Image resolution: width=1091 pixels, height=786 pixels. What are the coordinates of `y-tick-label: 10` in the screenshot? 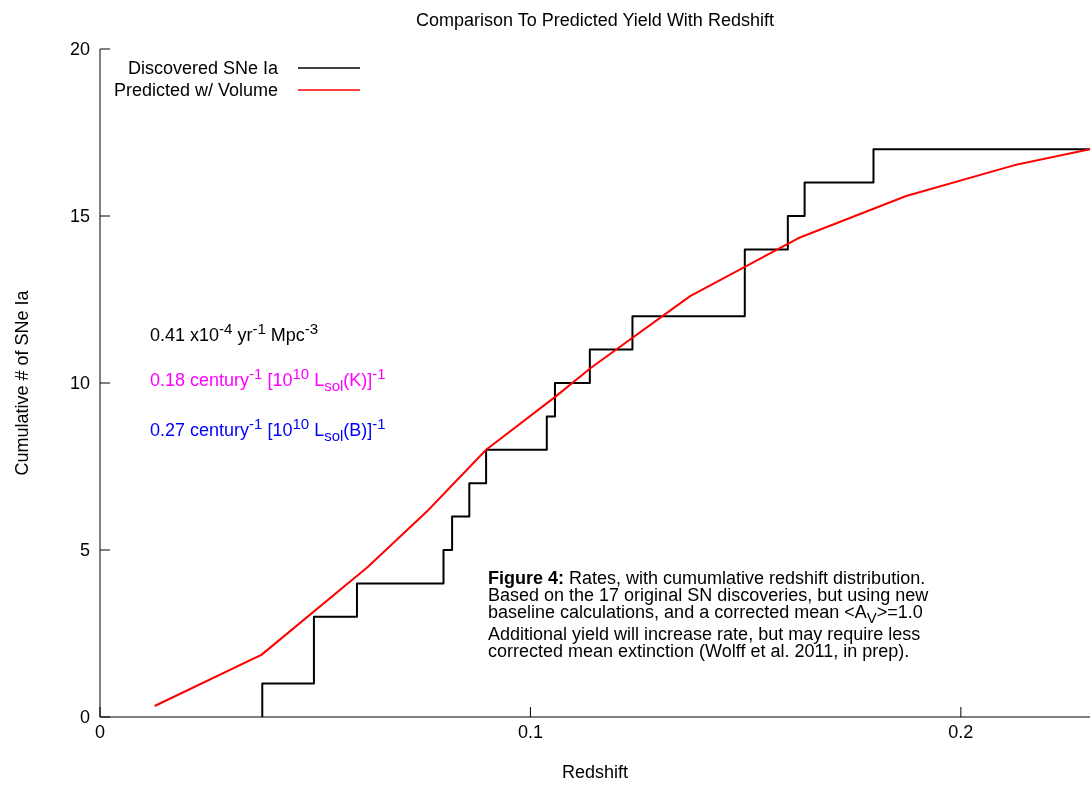 It's located at (79, 383).